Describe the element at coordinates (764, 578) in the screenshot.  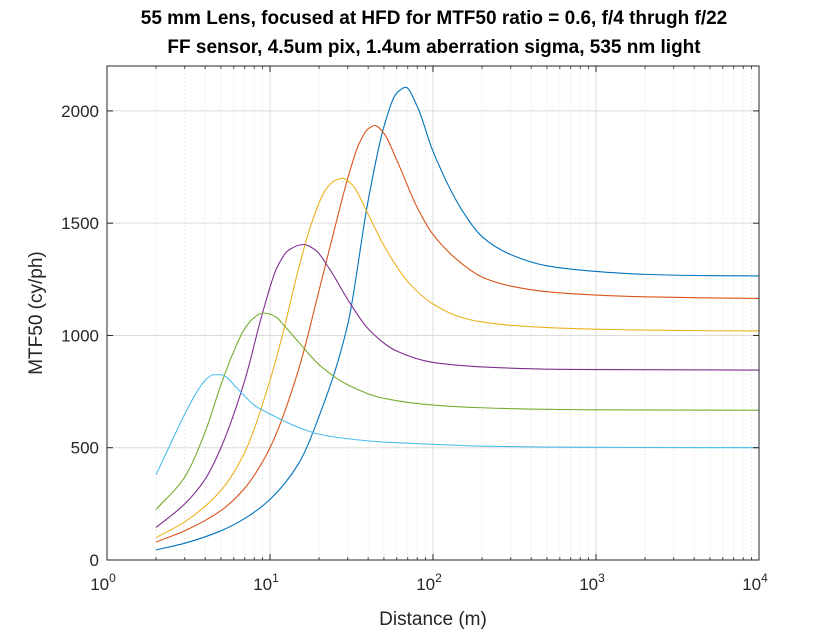
I see `x-tick-exponent: 4` at that location.